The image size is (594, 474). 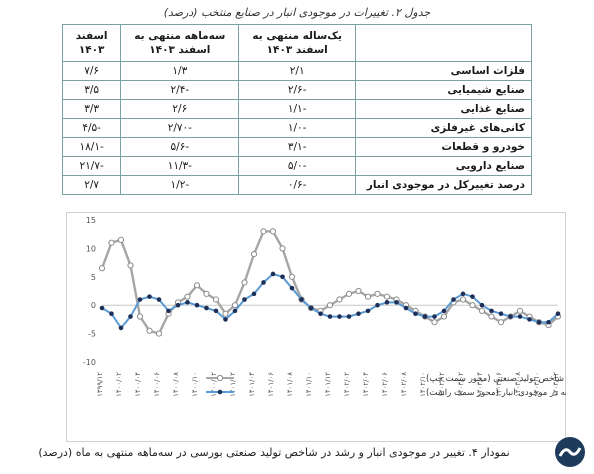 I want to click on header-month: اسفند ۱۴۰۳, so click(x=91, y=43).